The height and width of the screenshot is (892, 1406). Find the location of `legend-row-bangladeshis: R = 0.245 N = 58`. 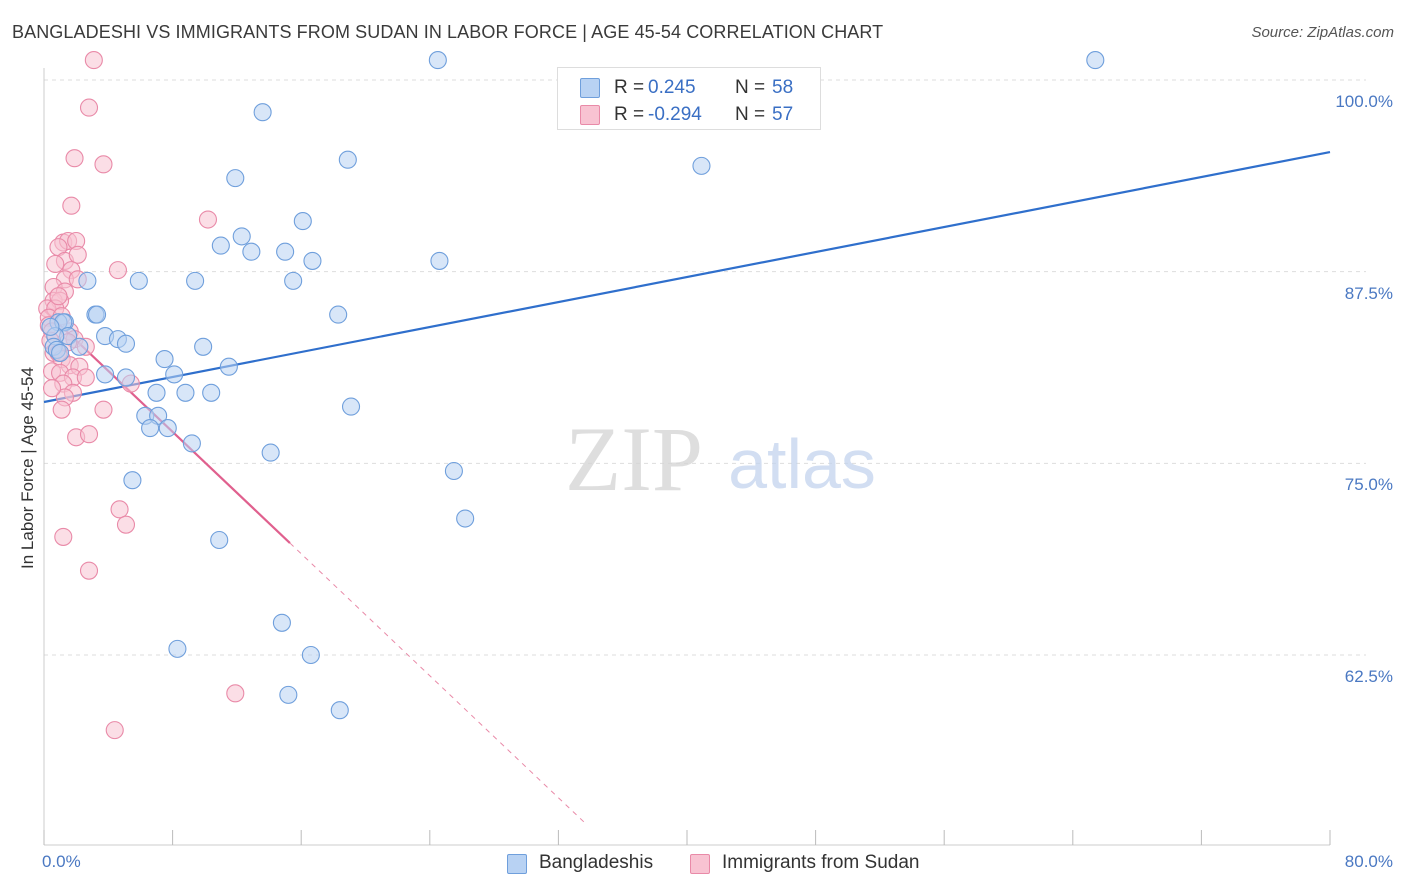

legend-row-bangladeshis: R = 0.245 N = 58 is located at coordinates (689, 88).